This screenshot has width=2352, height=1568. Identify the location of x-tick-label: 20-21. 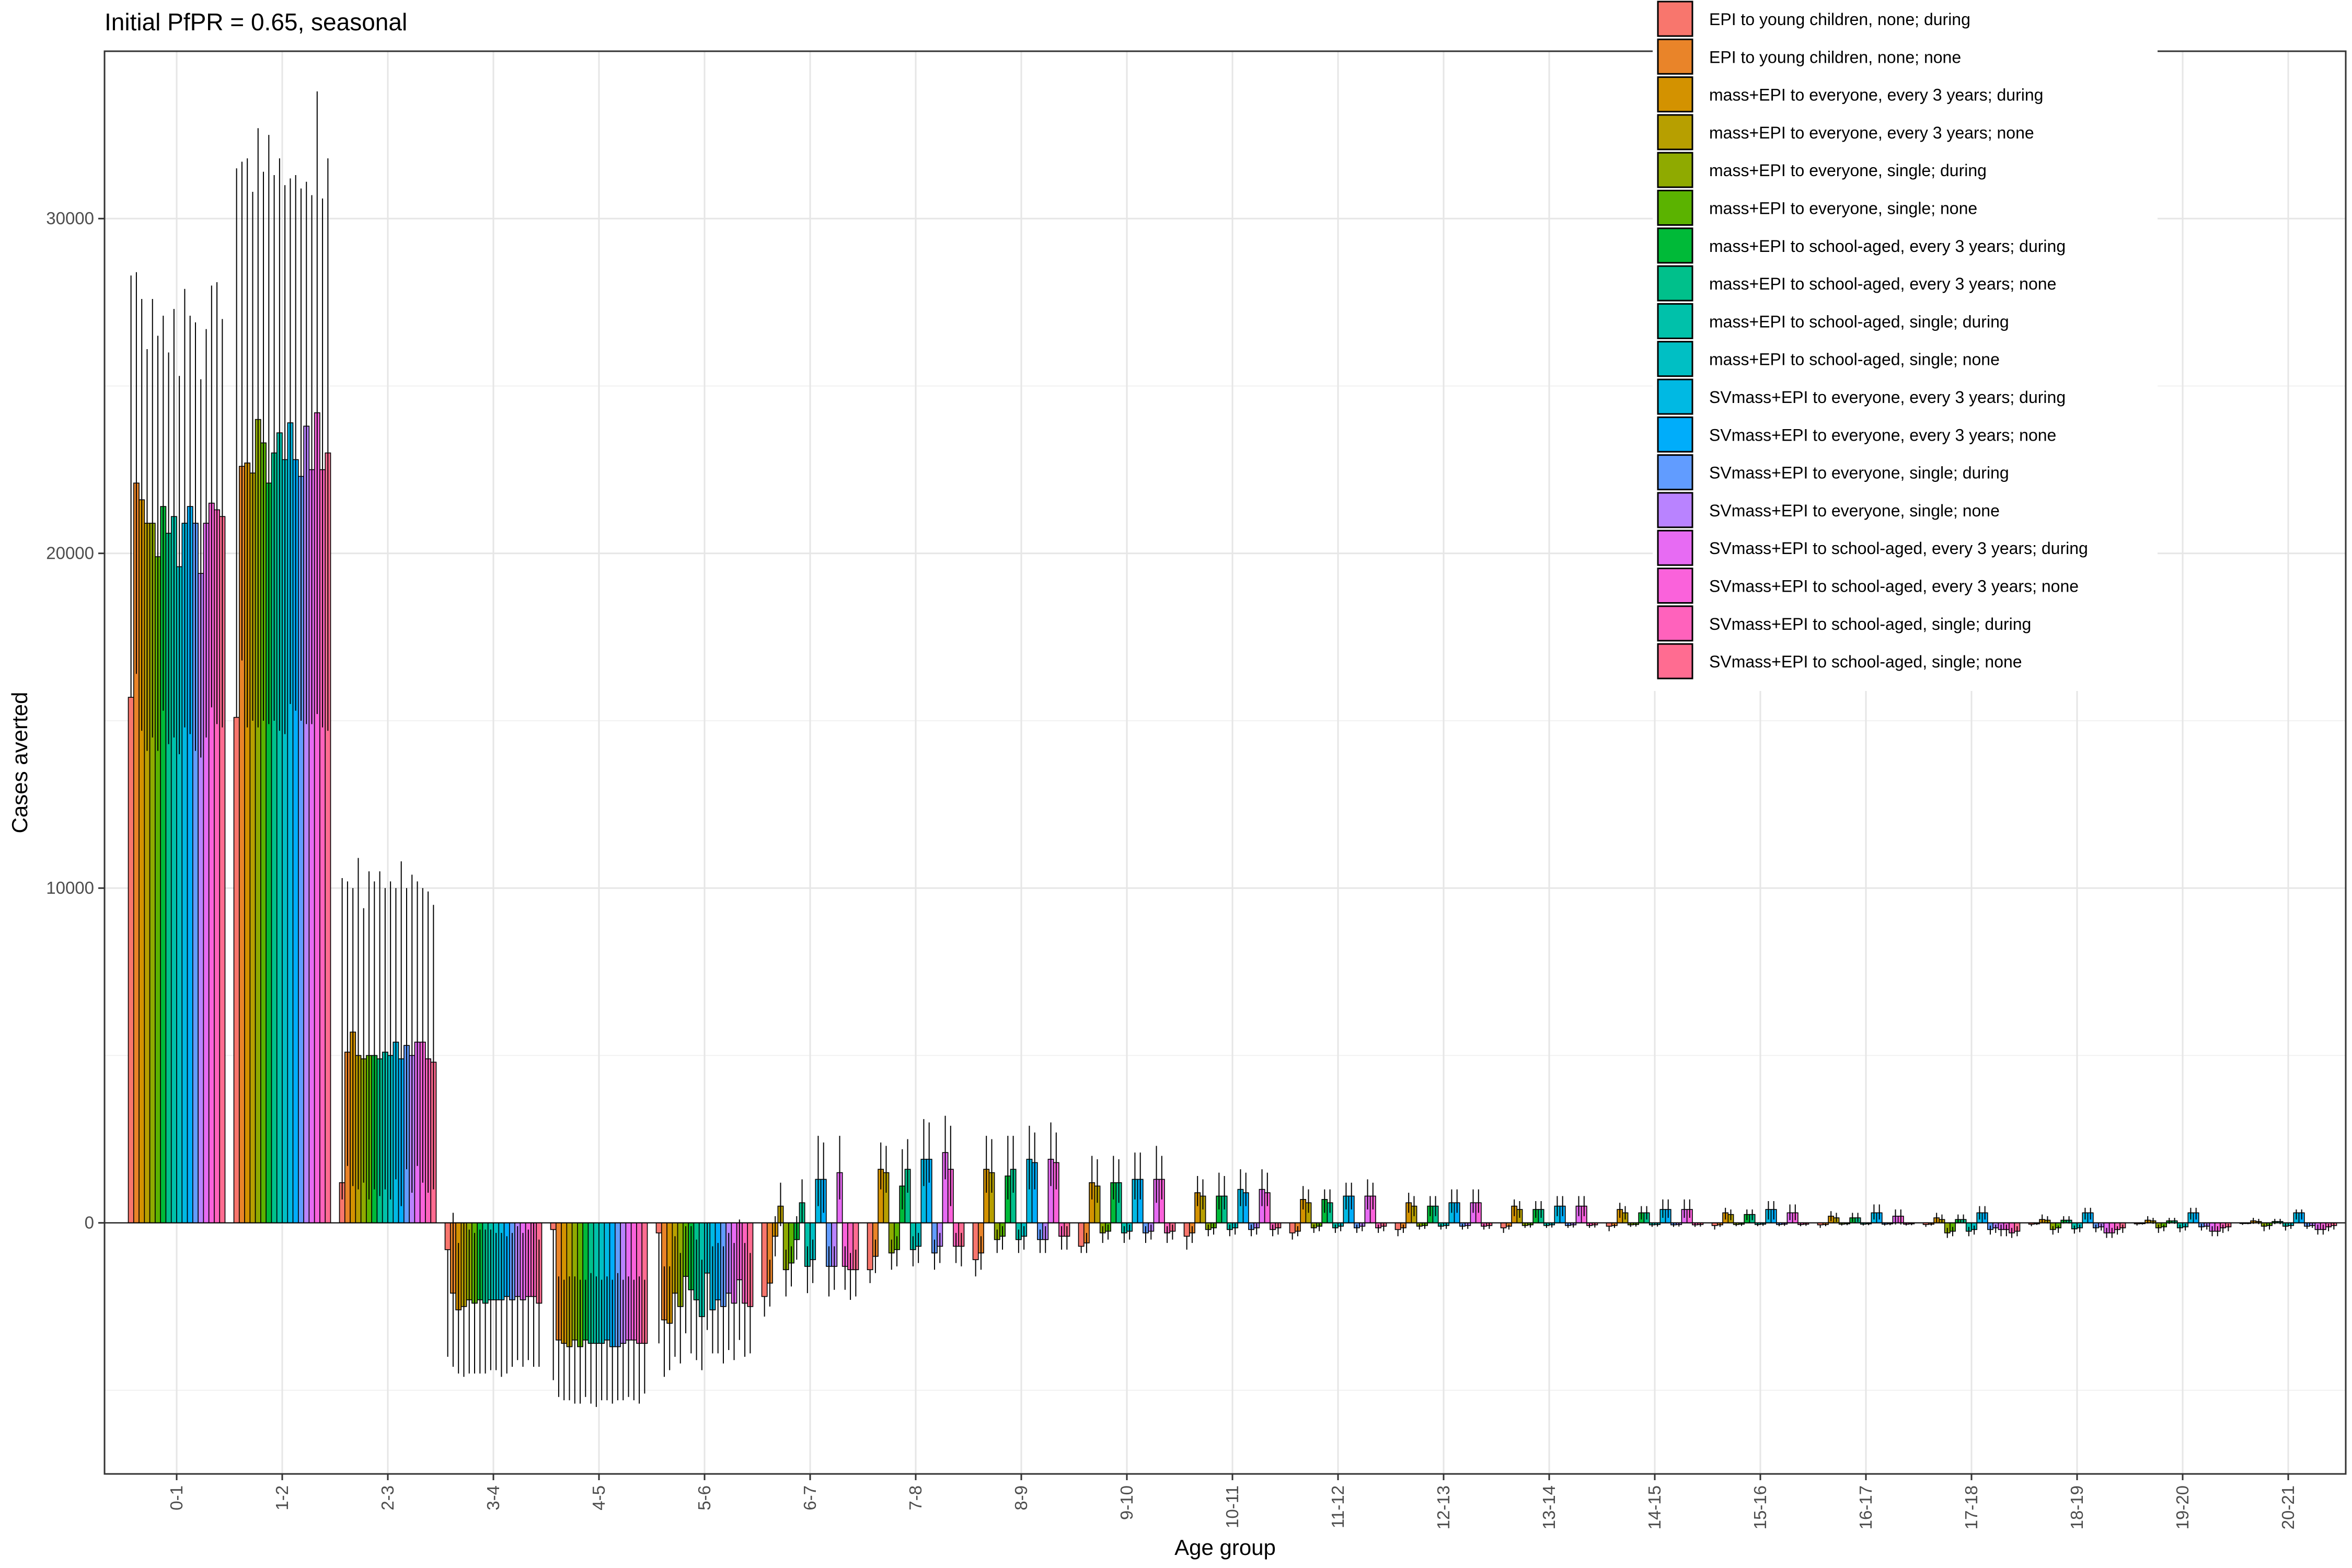
(2288, 1507).